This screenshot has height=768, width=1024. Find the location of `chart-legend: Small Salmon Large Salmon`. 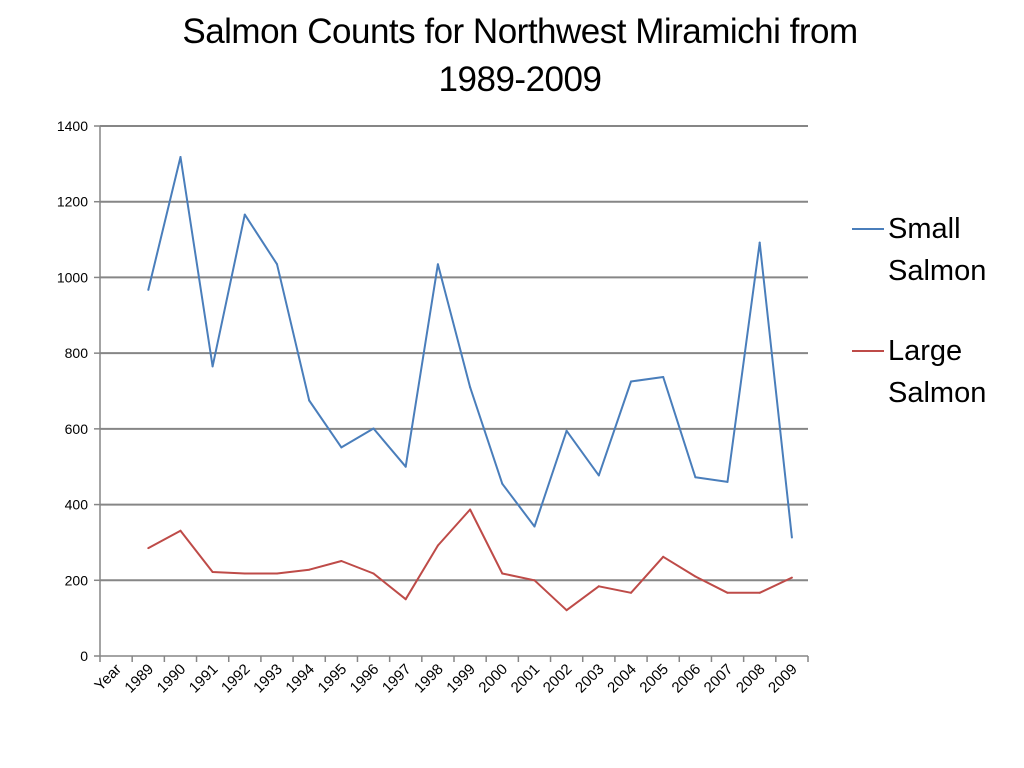

chart-legend: Small Salmon Large Salmon is located at coordinates (937, 311).